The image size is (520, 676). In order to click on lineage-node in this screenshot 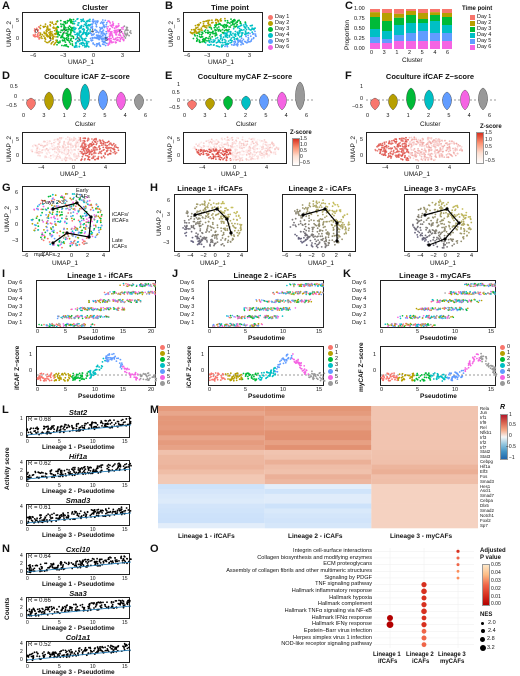, I will do `click(216, 208)`.